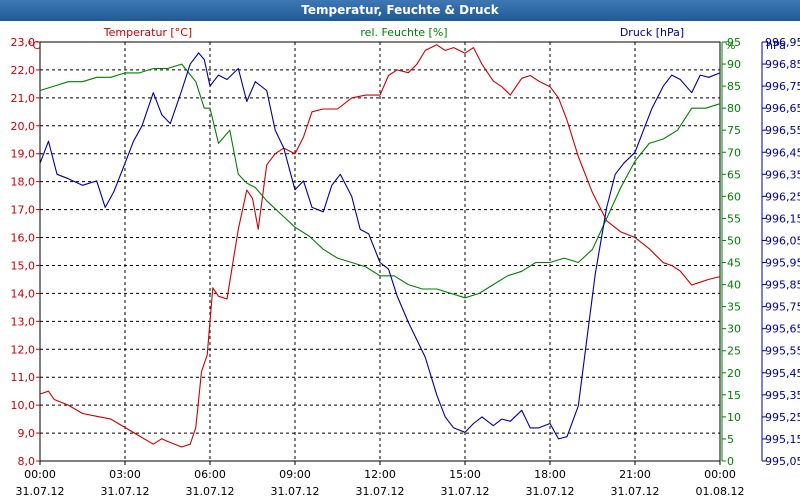 This screenshot has height=500, width=800. I want to click on temperature-tick-label: 13,0, so click(23, 321).